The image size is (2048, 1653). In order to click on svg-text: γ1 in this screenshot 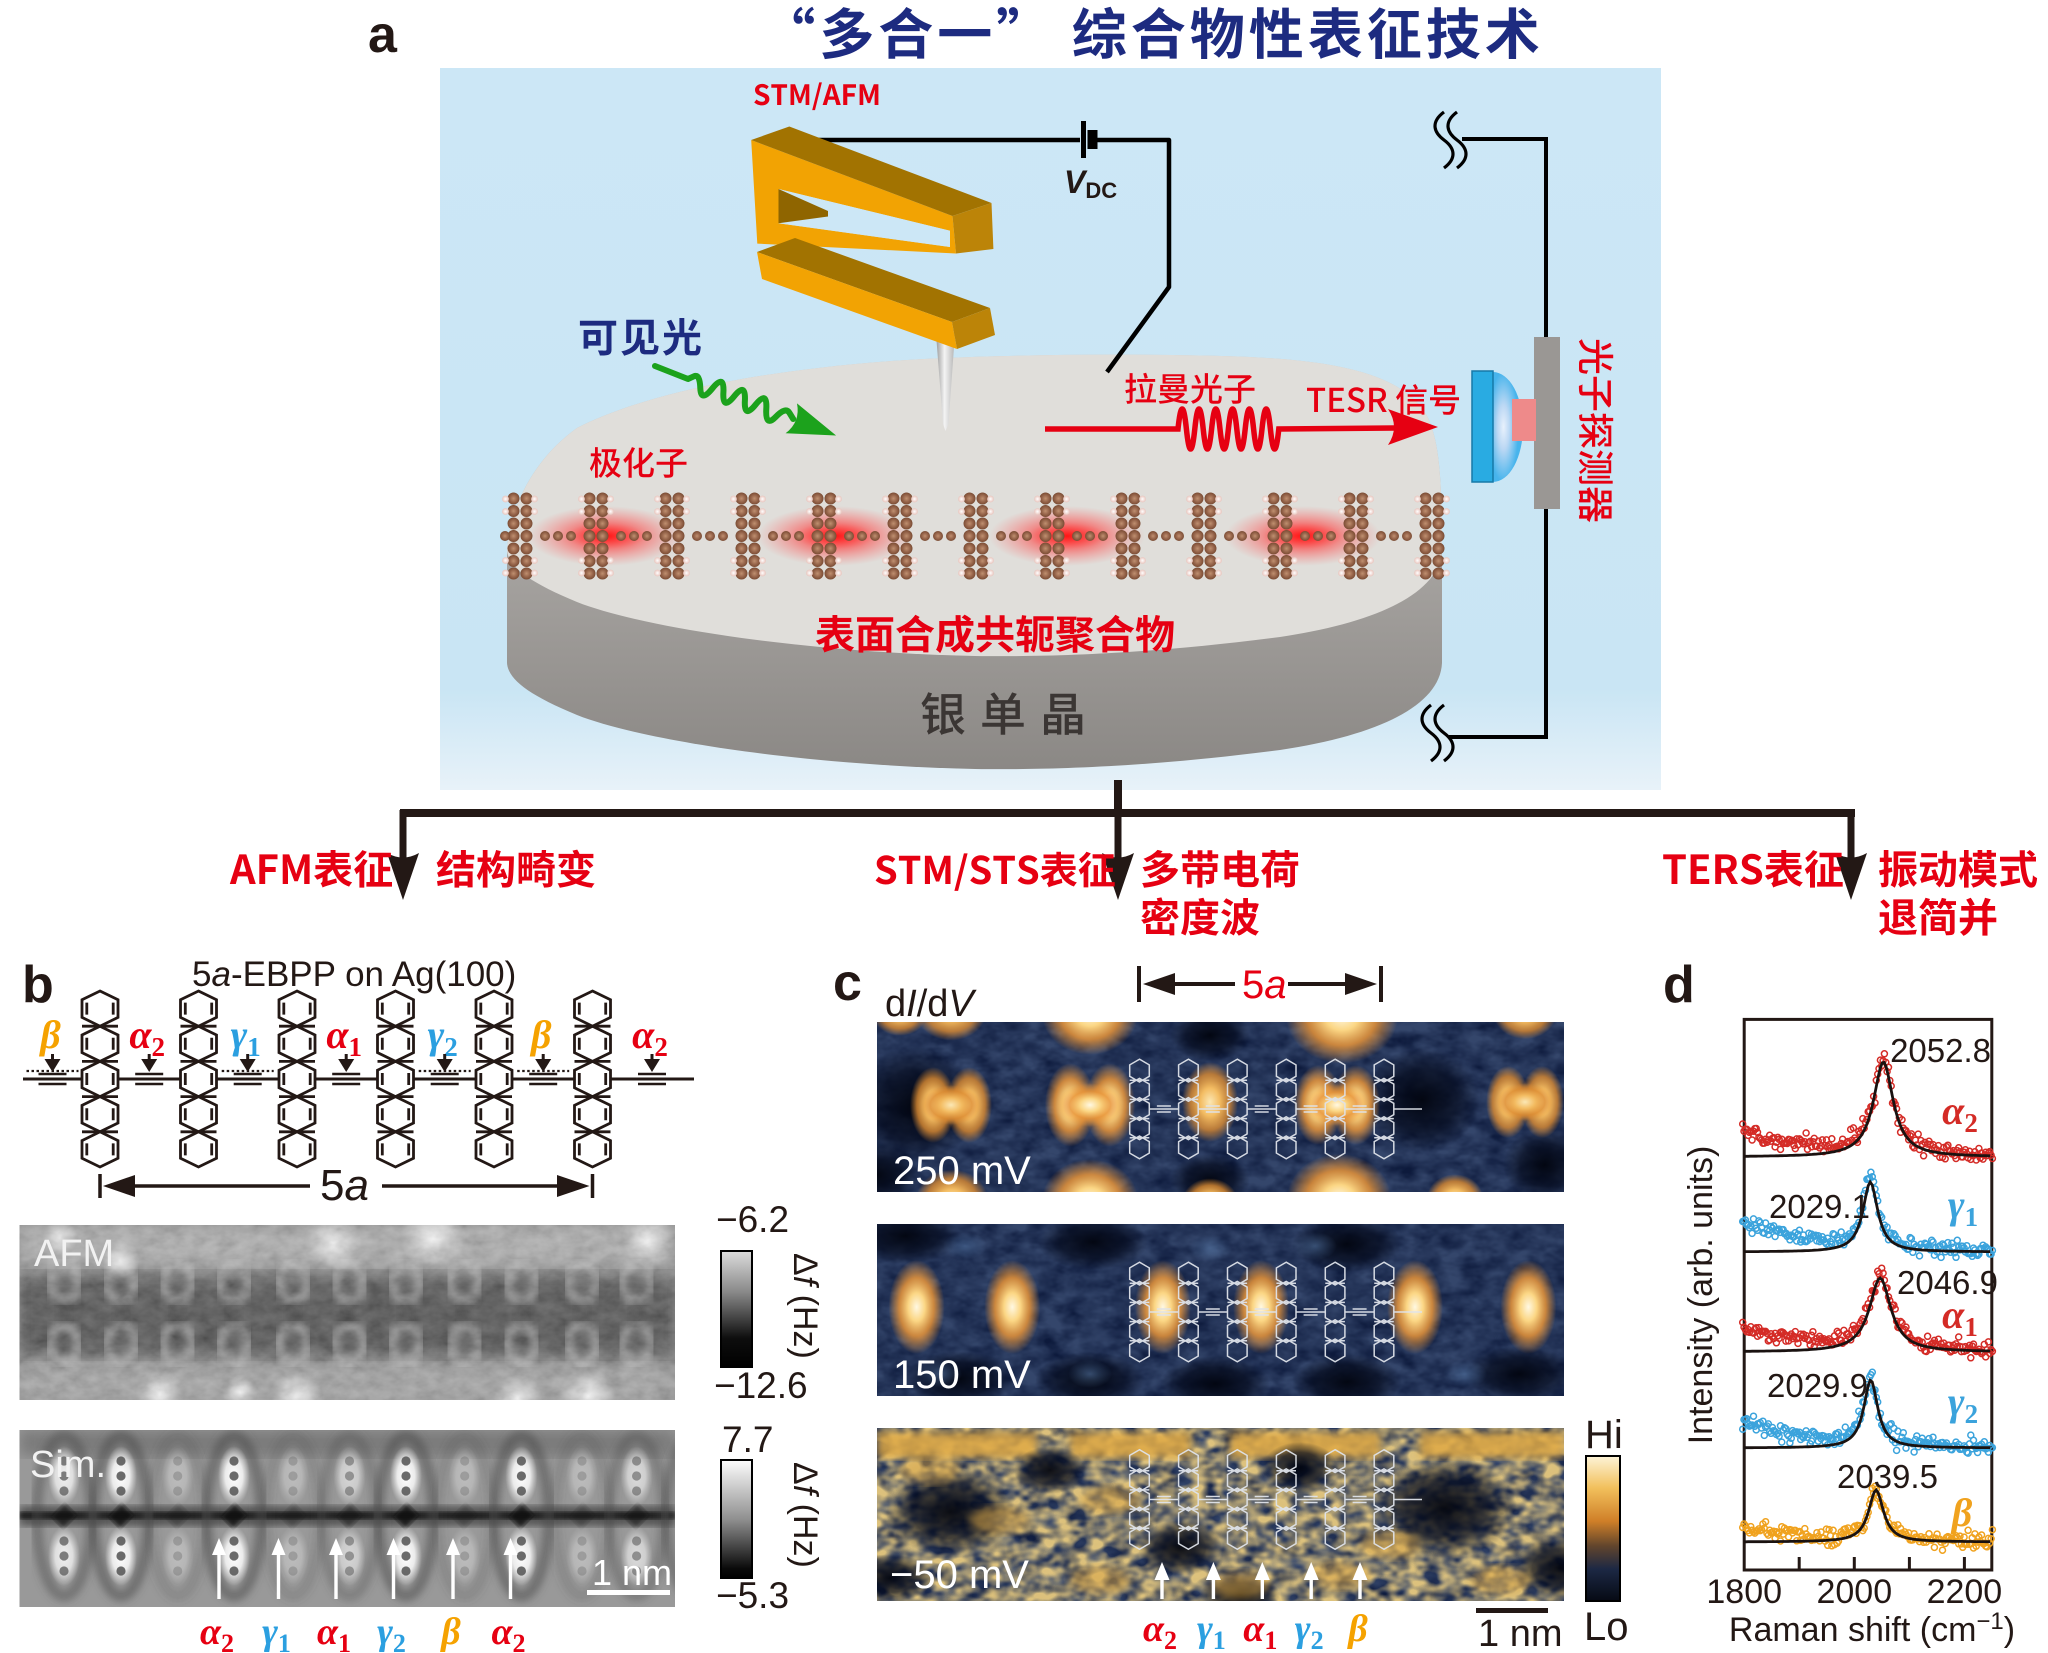, I will do `click(276, 1632)`.